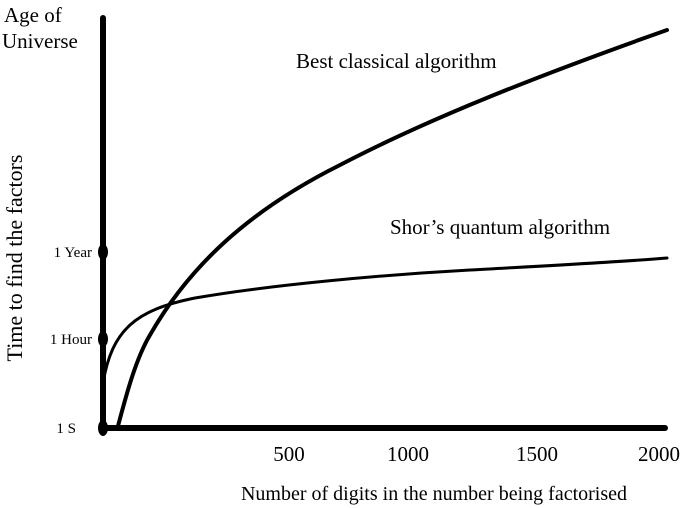  I want to click on x-tick-label-1000: 1000, so click(408, 454).